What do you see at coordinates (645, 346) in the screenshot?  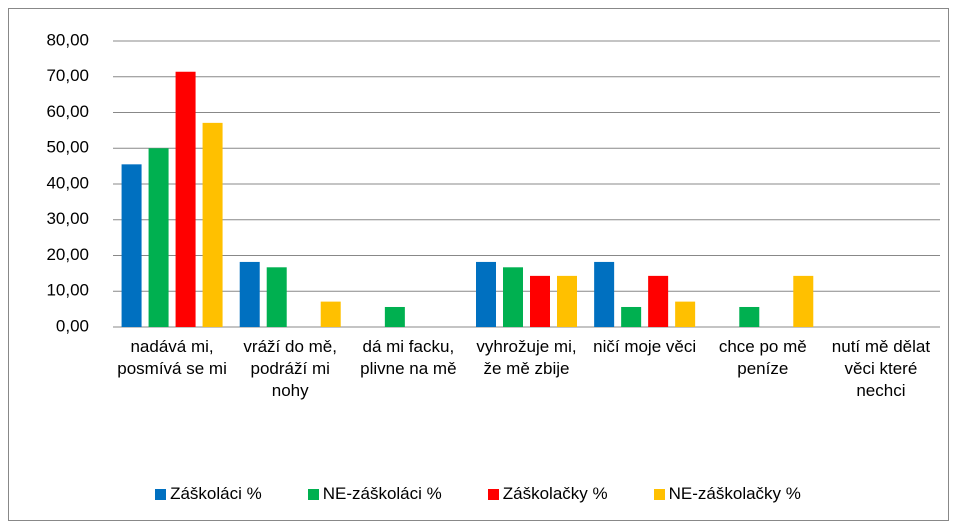 I see `x-tick-label: ničí moje věci` at bounding box center [645, 346].